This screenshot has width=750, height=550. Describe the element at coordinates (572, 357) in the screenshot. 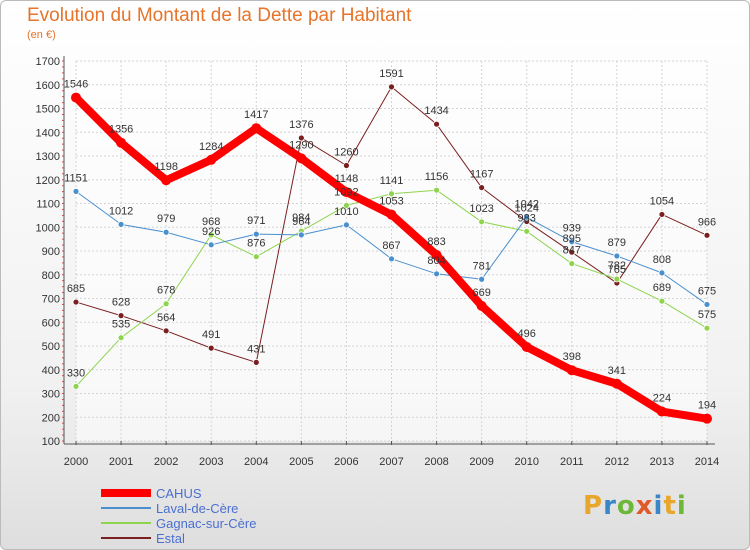

I see `data-label: 398` at that location.